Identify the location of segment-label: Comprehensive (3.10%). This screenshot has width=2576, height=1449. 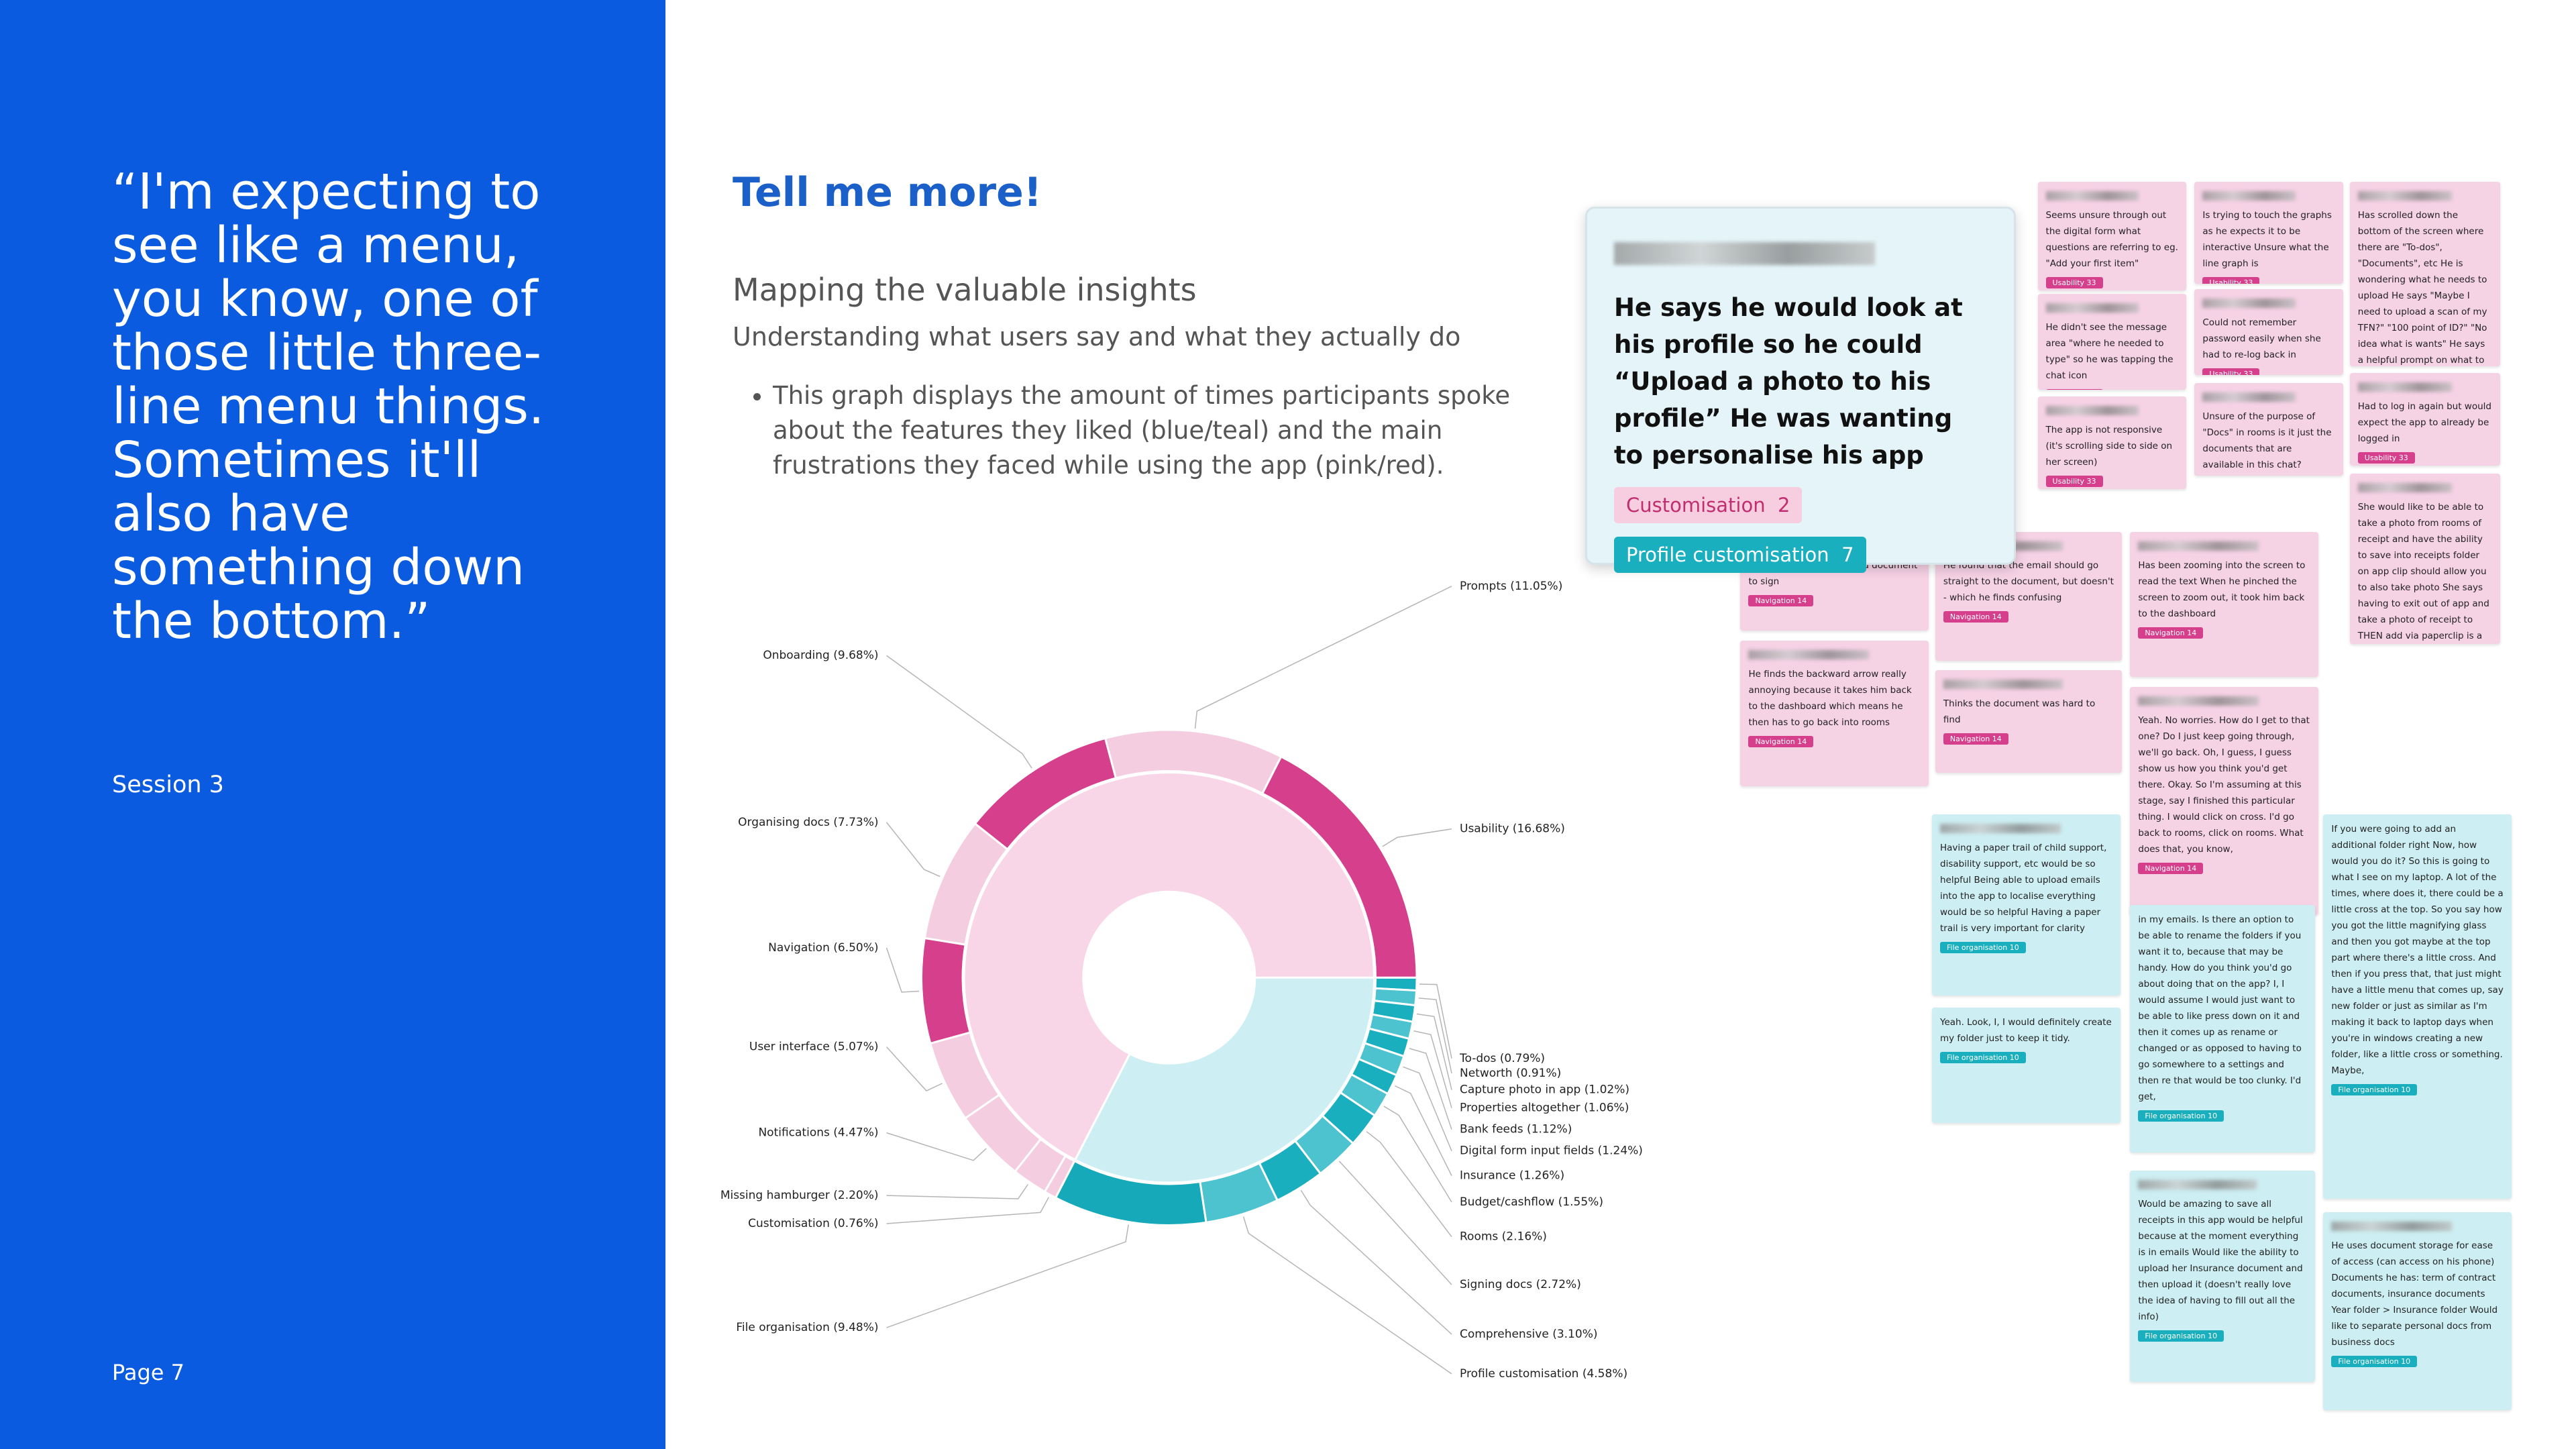
(1528, 1334).